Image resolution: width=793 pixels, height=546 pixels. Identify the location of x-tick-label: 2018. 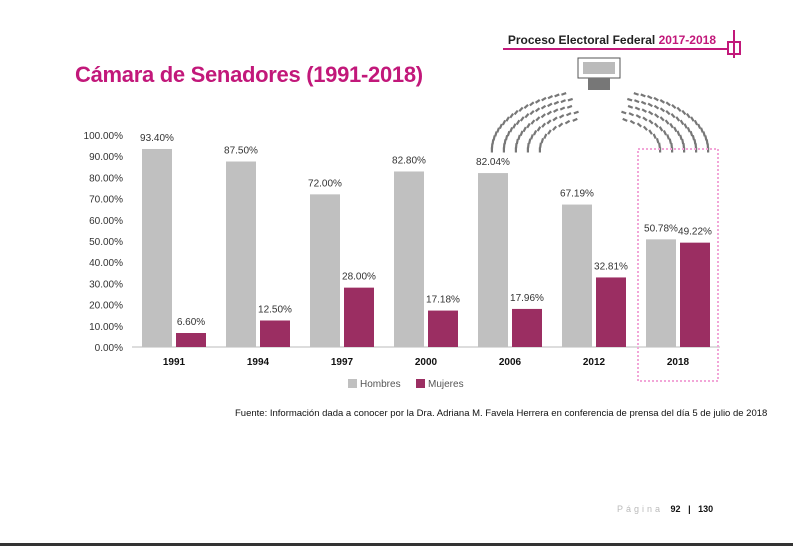
(678, 362).